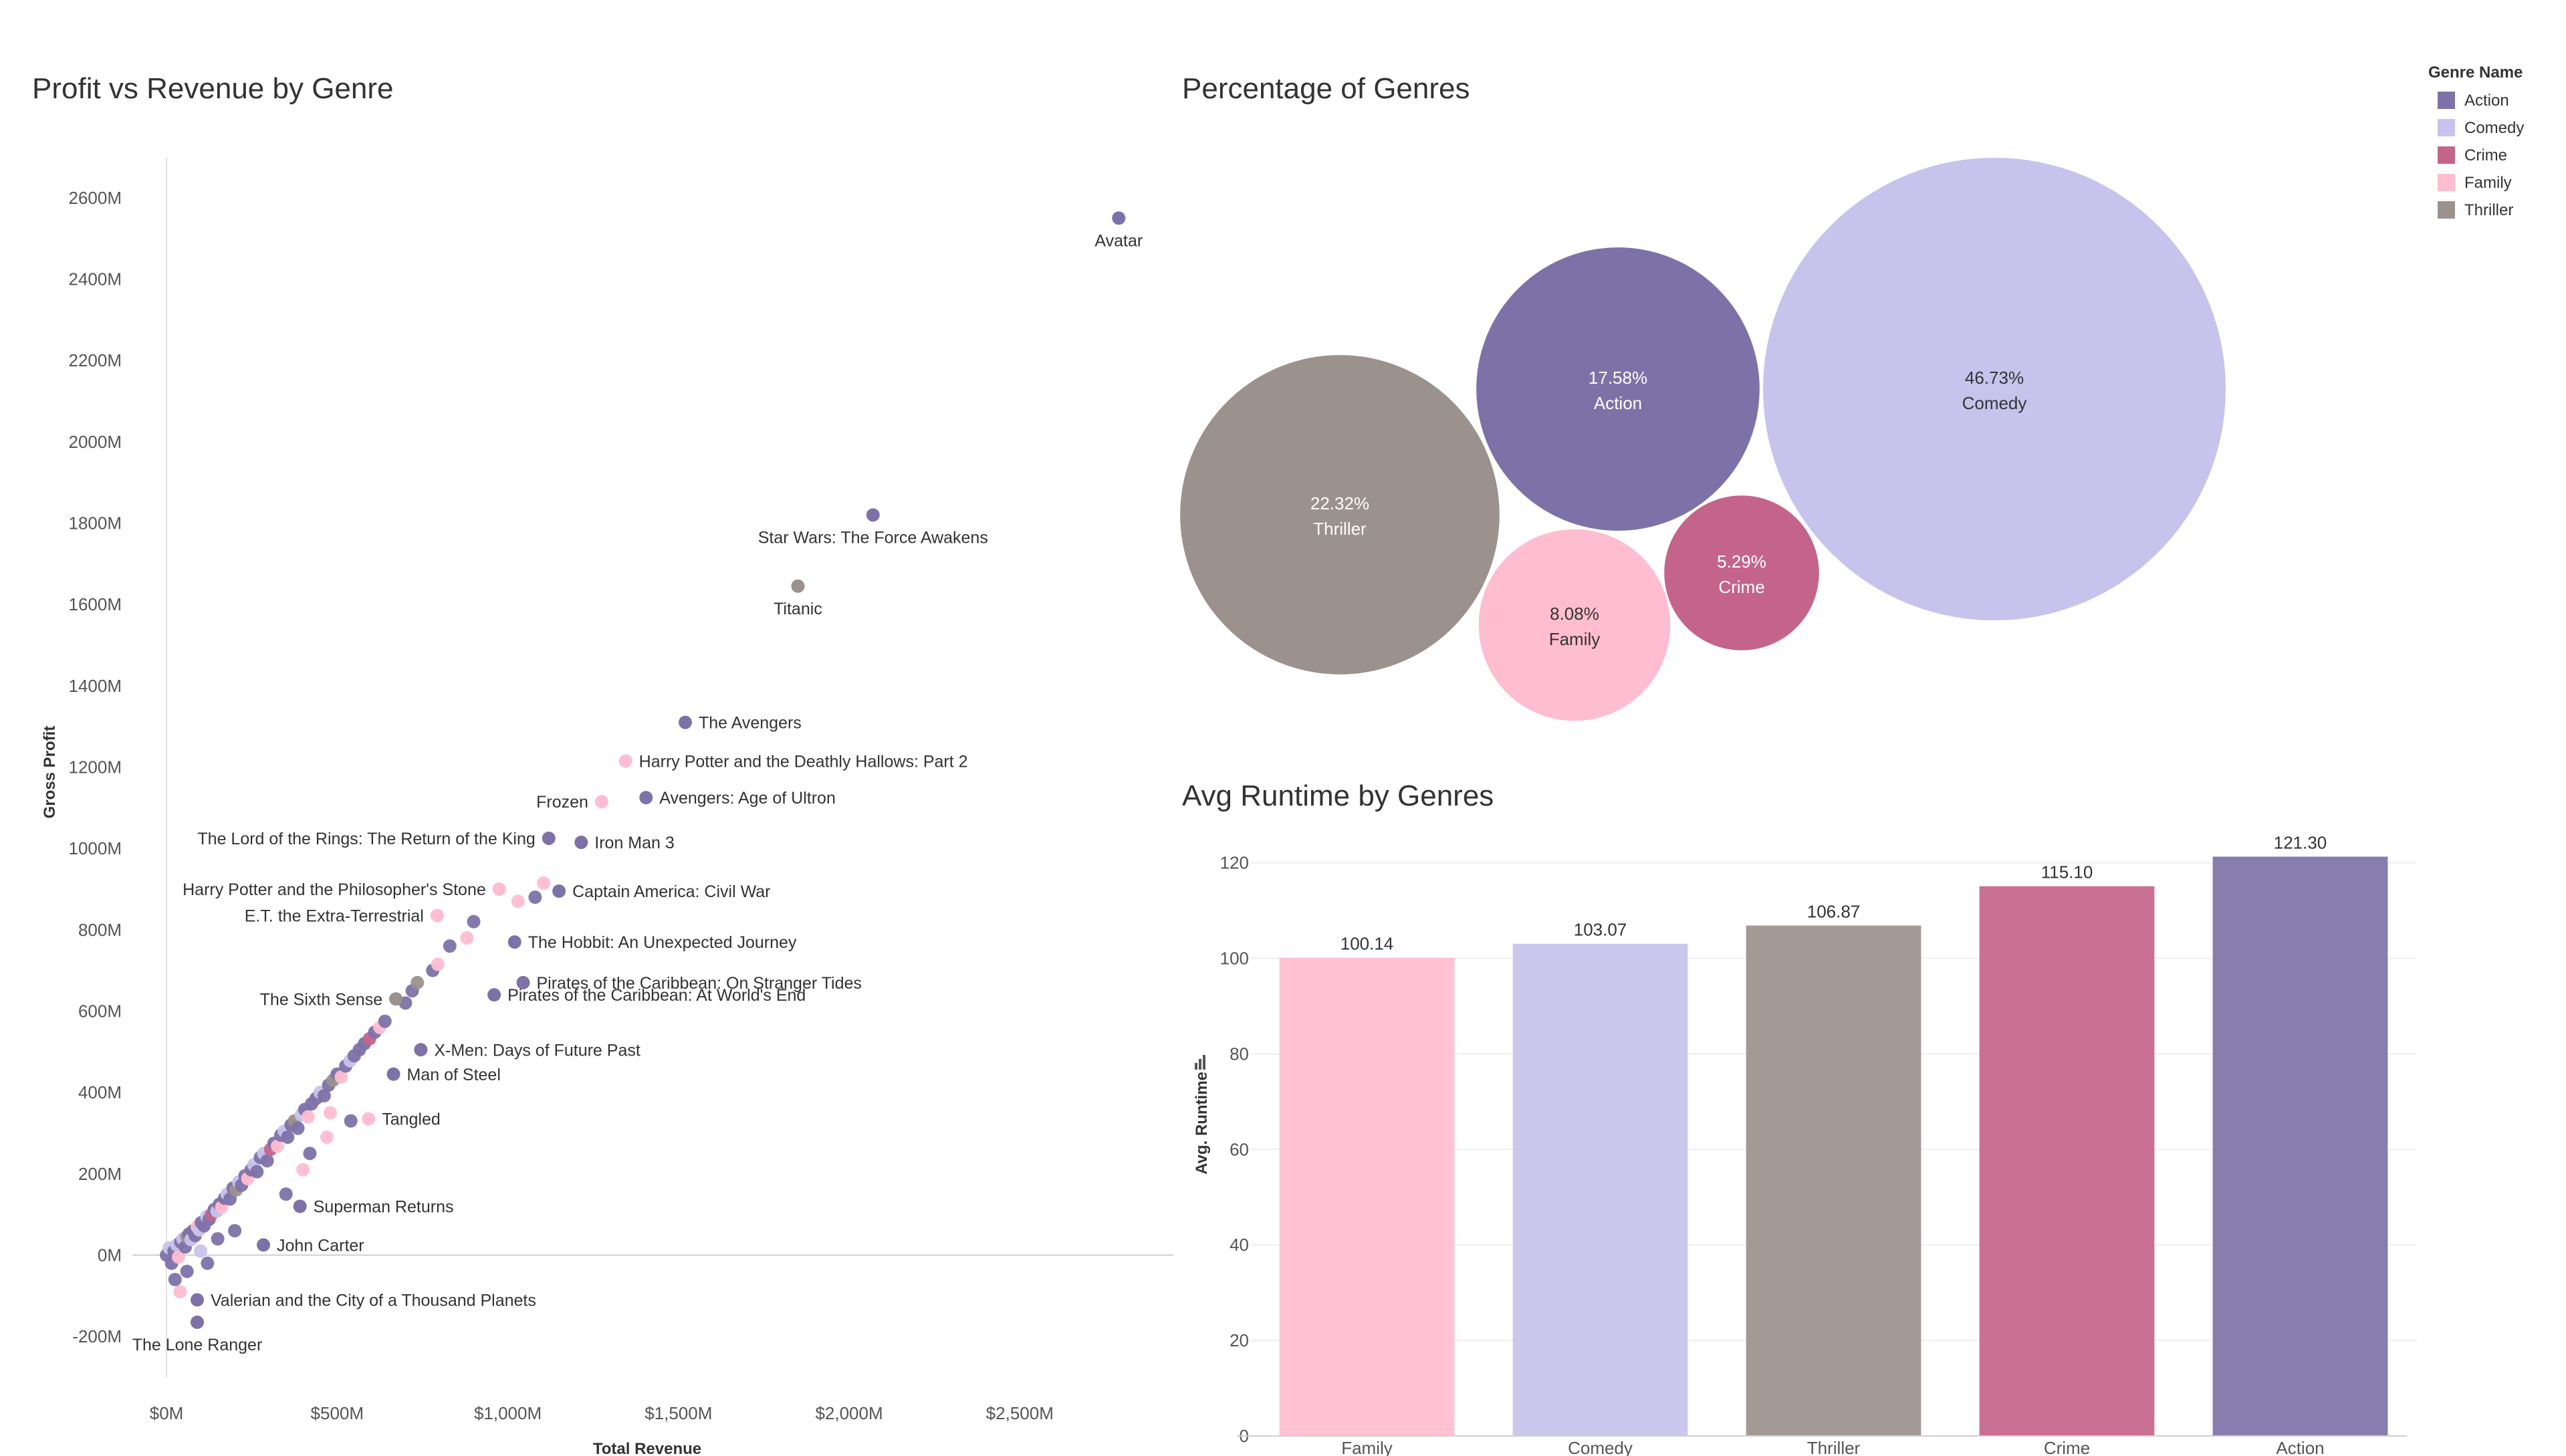 The height and width of the screenshot is (1456, 2566). I want to click on scatter-y-tick-label: 2400M, so click(95, 279).